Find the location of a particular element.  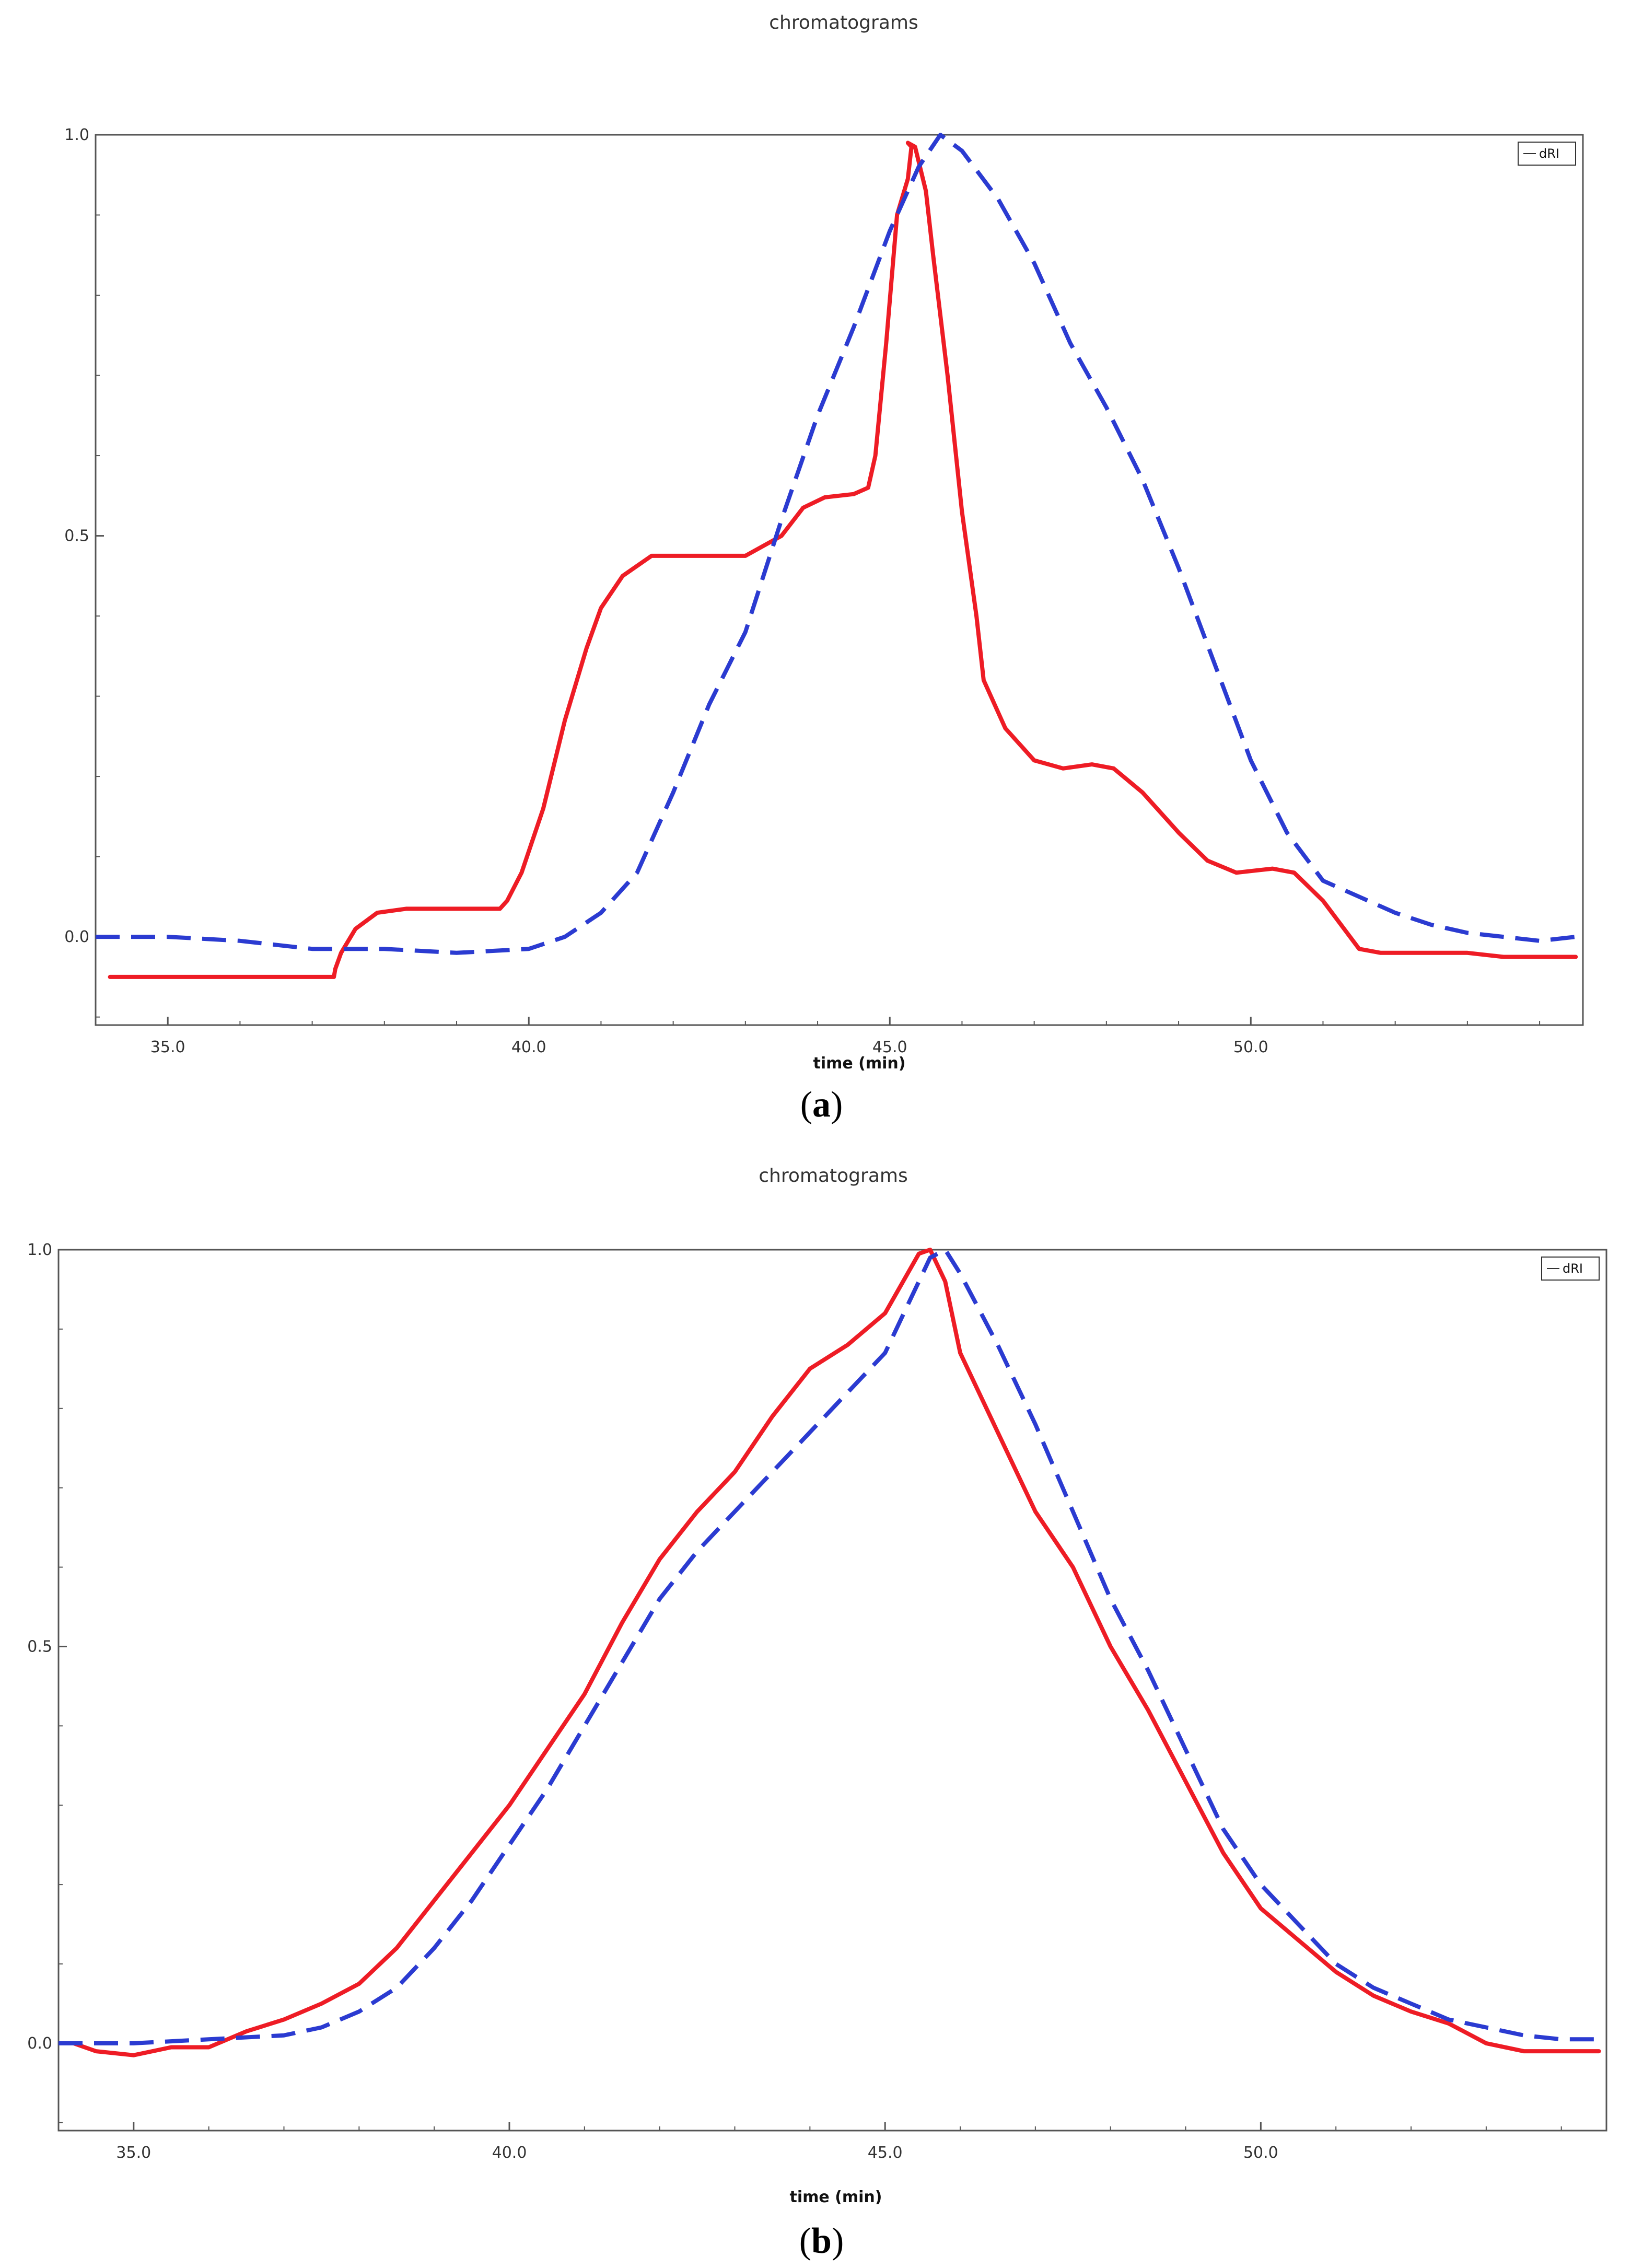

caption-a: (a) is located at coordinates (821, 1105).